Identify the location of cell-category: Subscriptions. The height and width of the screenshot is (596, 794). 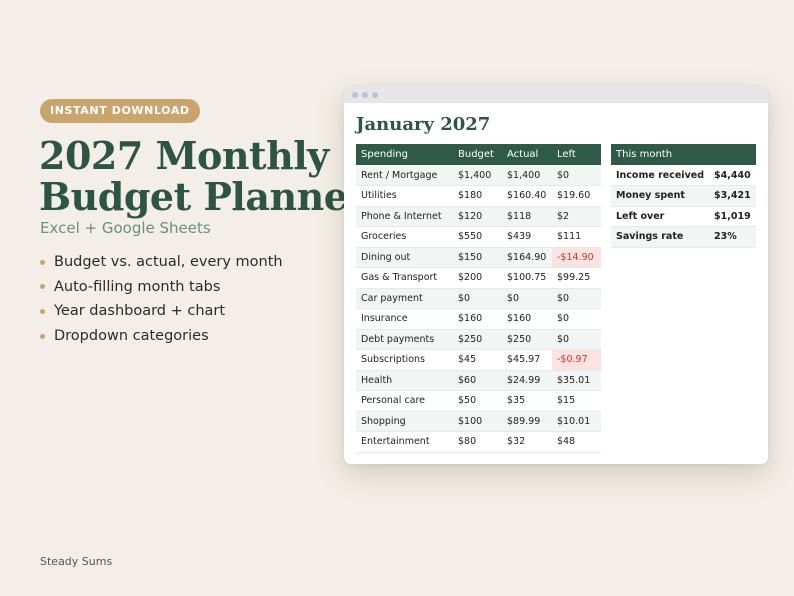
(404, 360).